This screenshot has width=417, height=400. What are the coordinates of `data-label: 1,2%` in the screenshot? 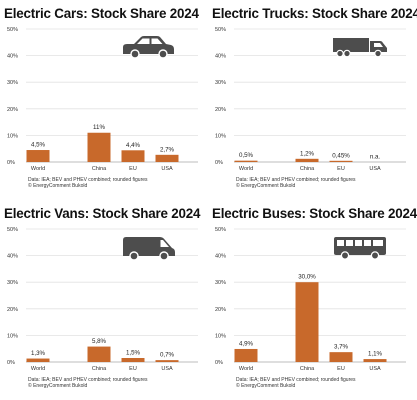 It's located at (307, 153).